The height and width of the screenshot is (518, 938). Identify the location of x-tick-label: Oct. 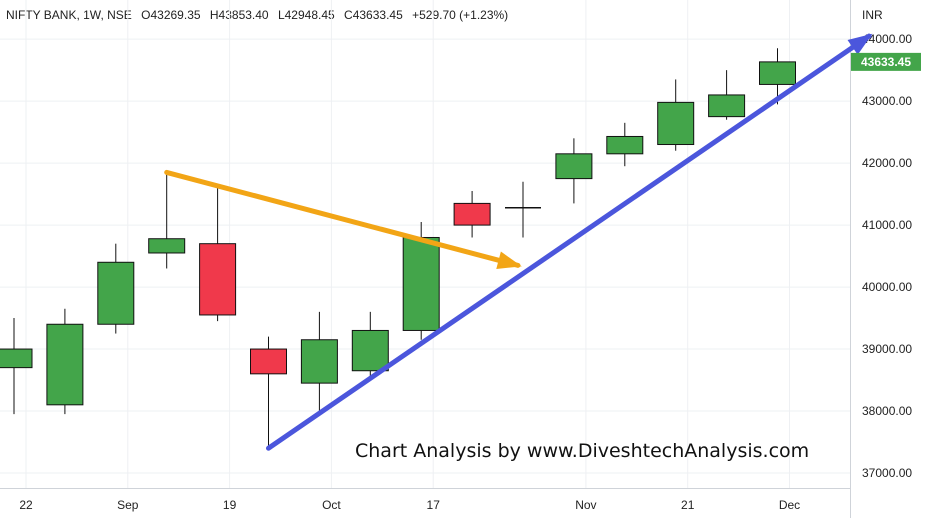
(331, 505).